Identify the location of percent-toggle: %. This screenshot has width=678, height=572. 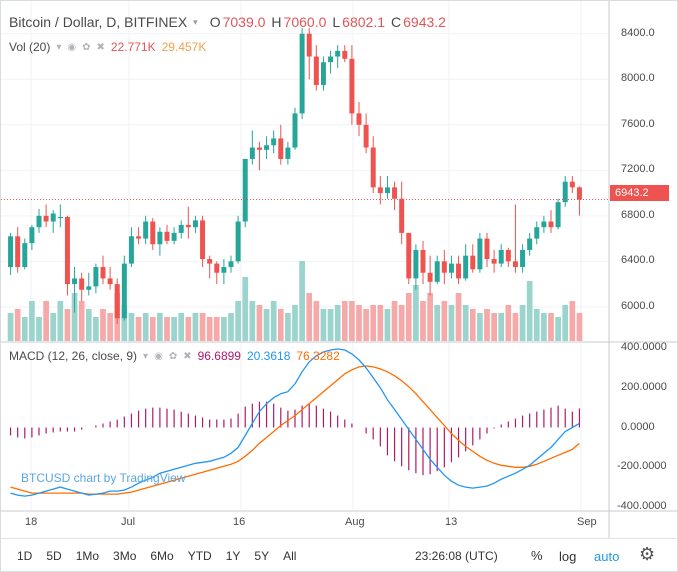
(537, 555).